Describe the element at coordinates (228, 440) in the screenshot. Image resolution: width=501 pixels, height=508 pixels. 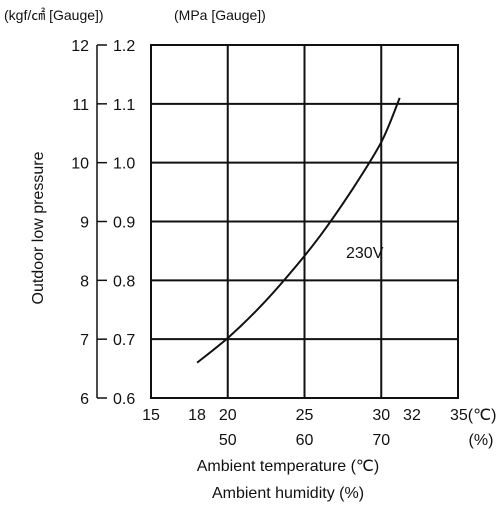
I see `x-tick-label-secondary: 50` at that location.